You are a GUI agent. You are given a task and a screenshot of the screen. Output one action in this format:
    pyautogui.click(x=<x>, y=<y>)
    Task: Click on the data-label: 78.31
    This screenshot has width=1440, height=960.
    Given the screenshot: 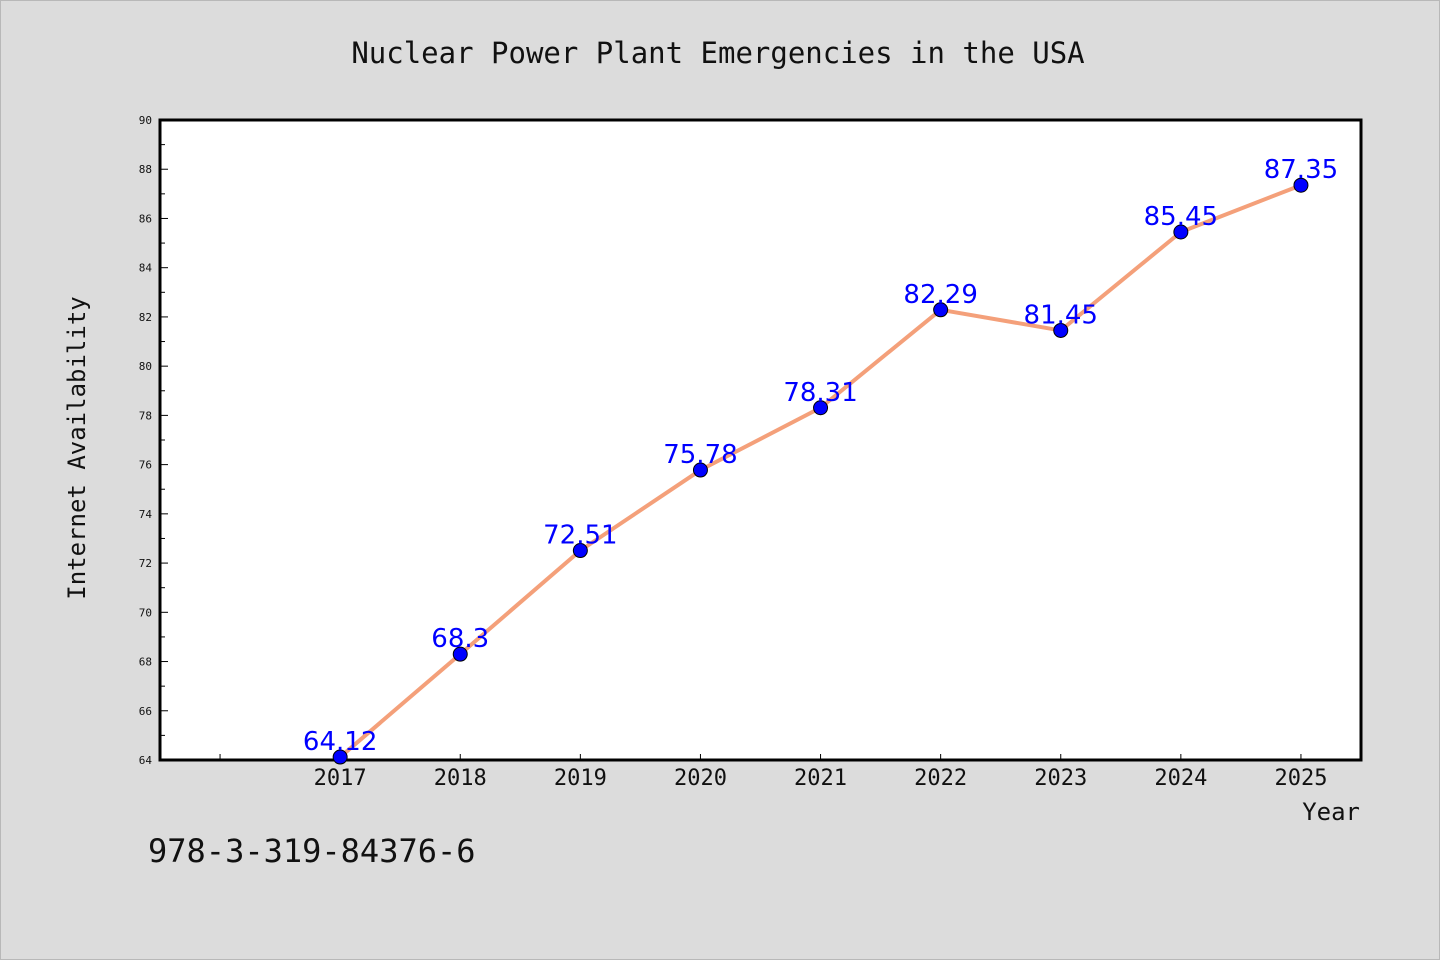 What is the action you would take?
    pyautogui.click(x=820, y=393)
    